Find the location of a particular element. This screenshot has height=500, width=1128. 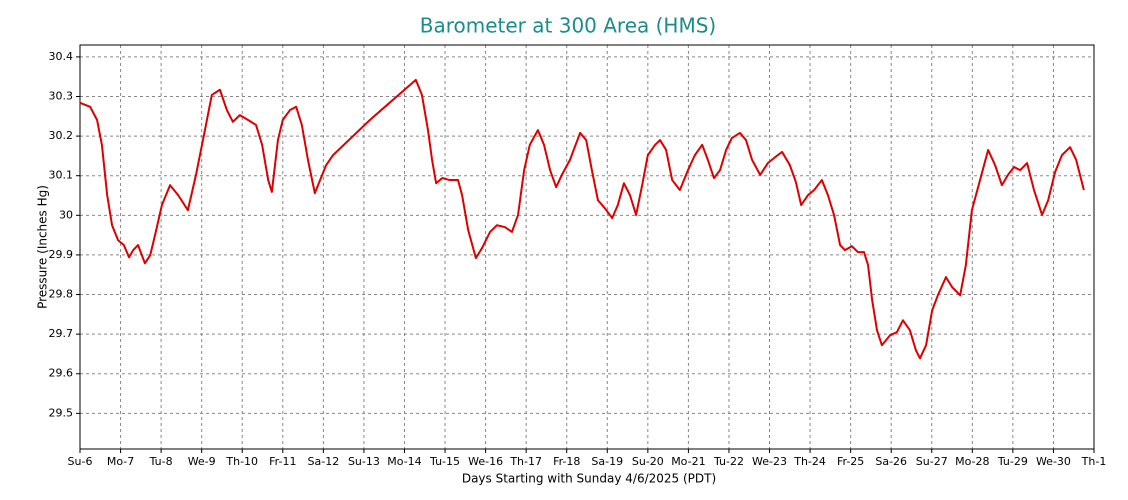

y-tick-label: 30.4 is located at coordinates (61, 56).